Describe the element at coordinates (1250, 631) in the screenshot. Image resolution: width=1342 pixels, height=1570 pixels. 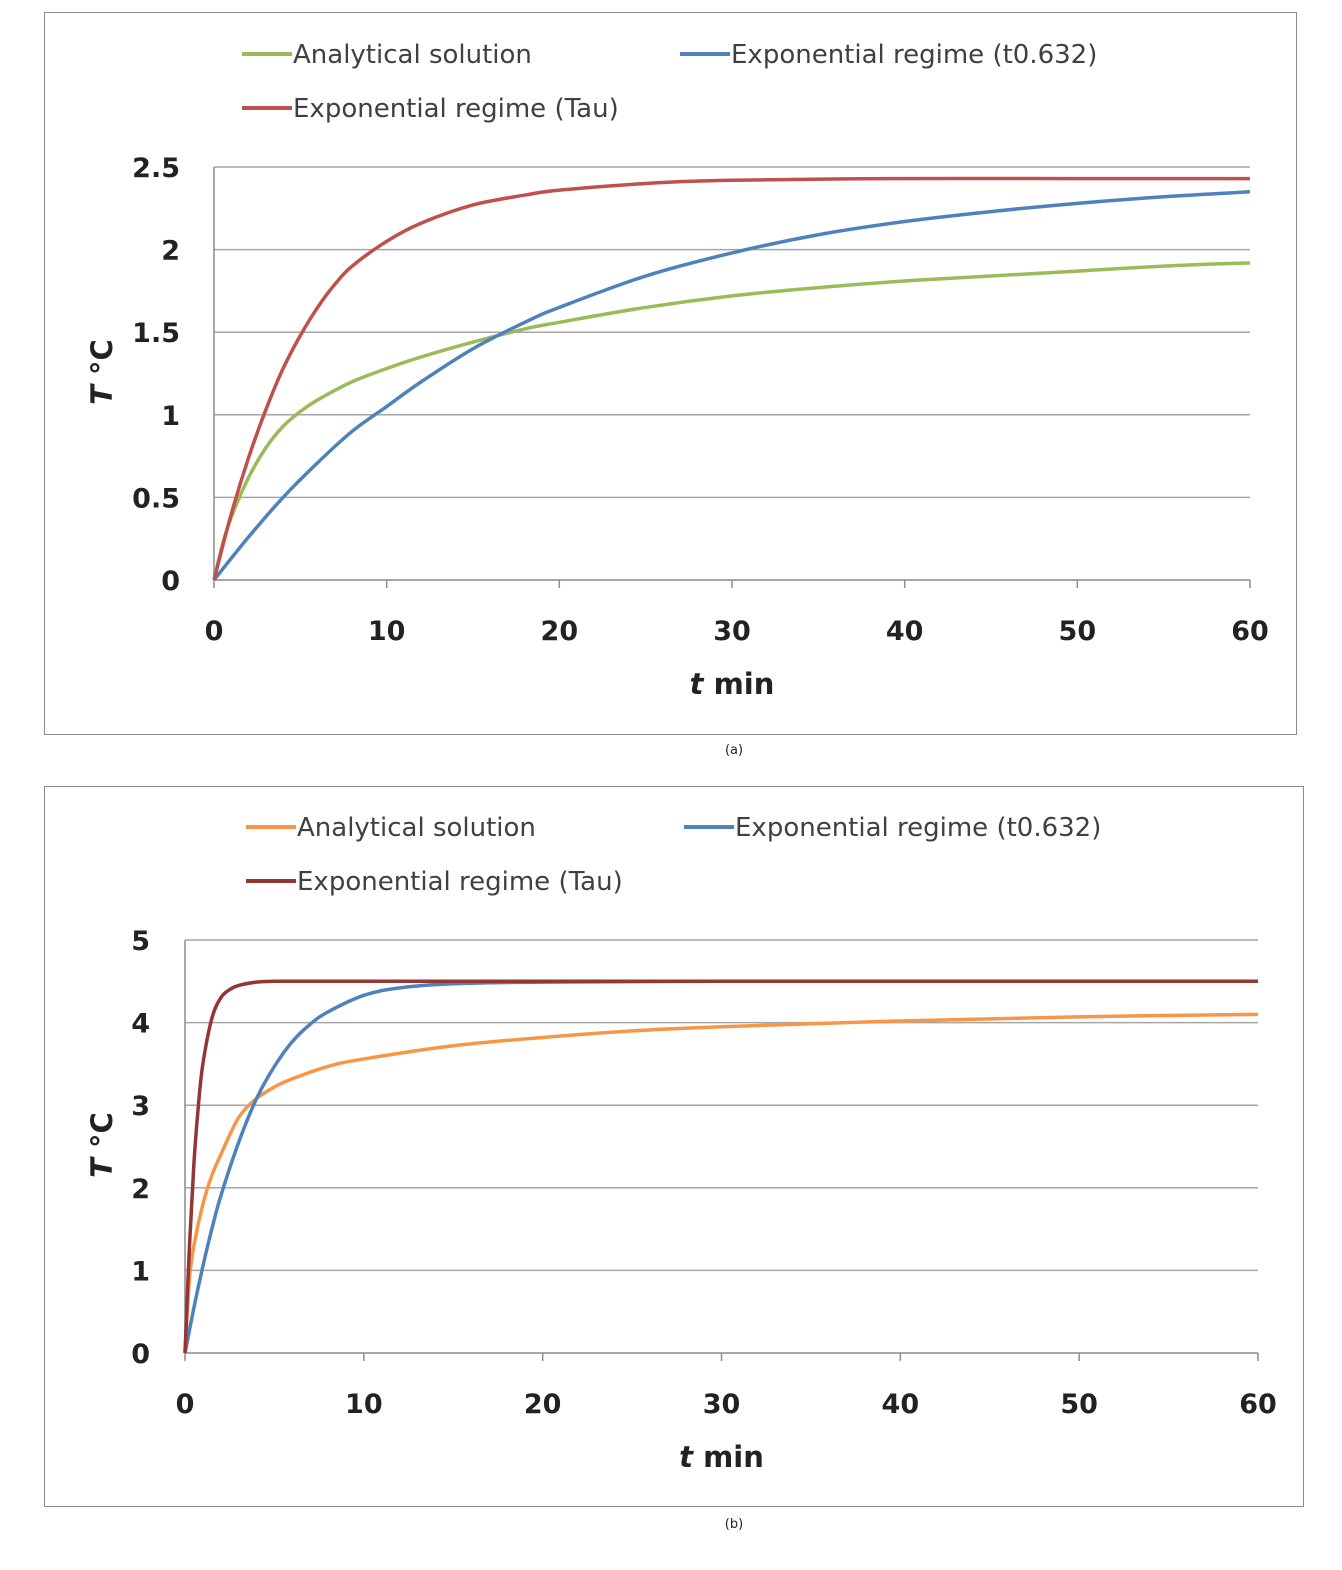
I see `chart-a-xtick-label: 60` at that location.